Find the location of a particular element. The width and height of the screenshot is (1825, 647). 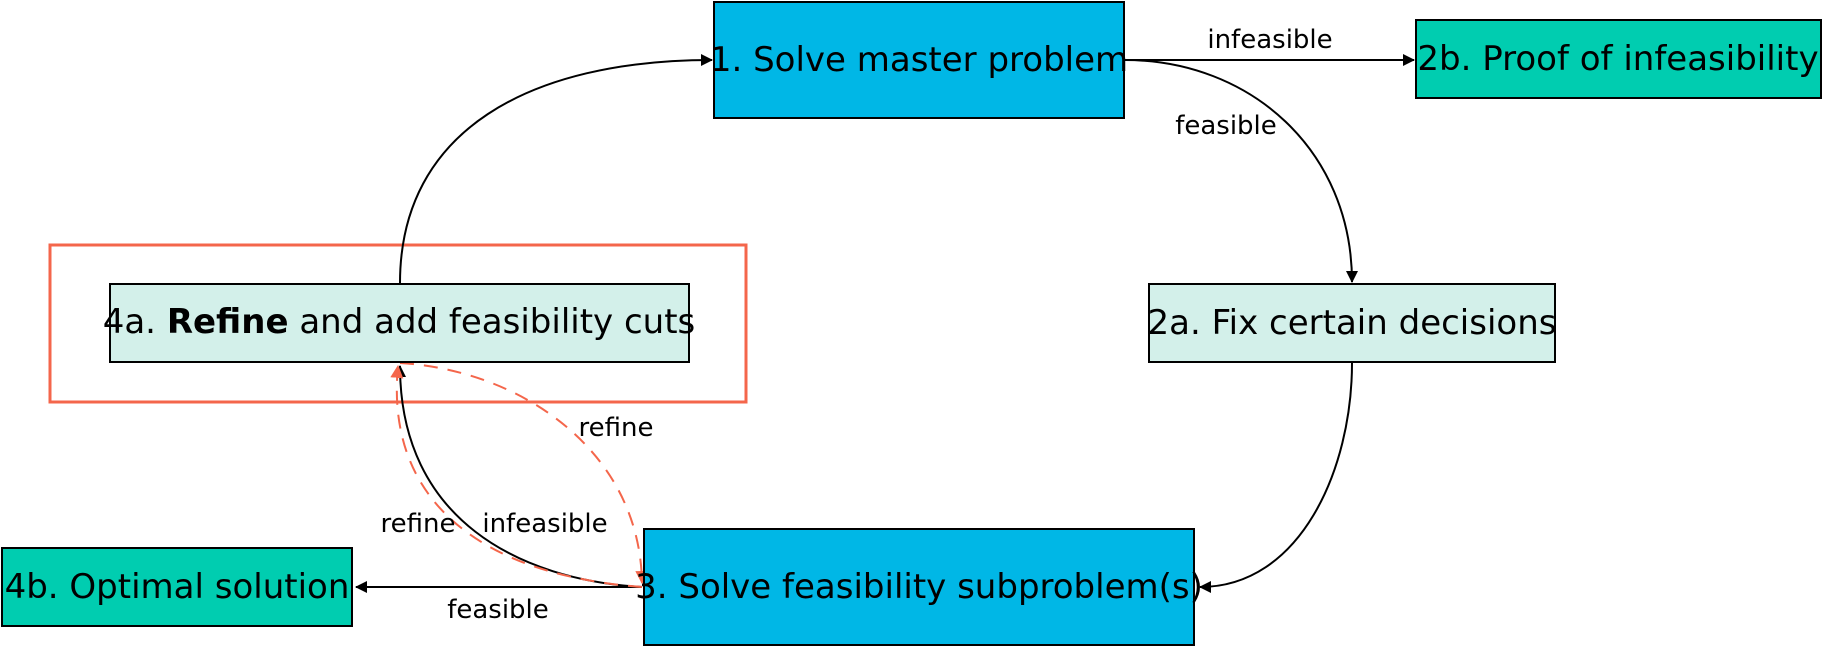

node-solve-feasibility-label: 3. Solve feasibility subproblem(s) is located at coordinates (919, 587).